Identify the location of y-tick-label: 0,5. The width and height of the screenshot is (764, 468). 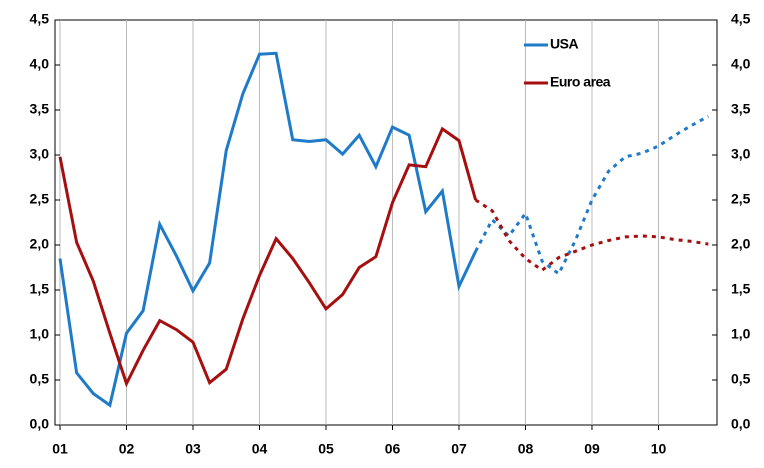
(40, 379).